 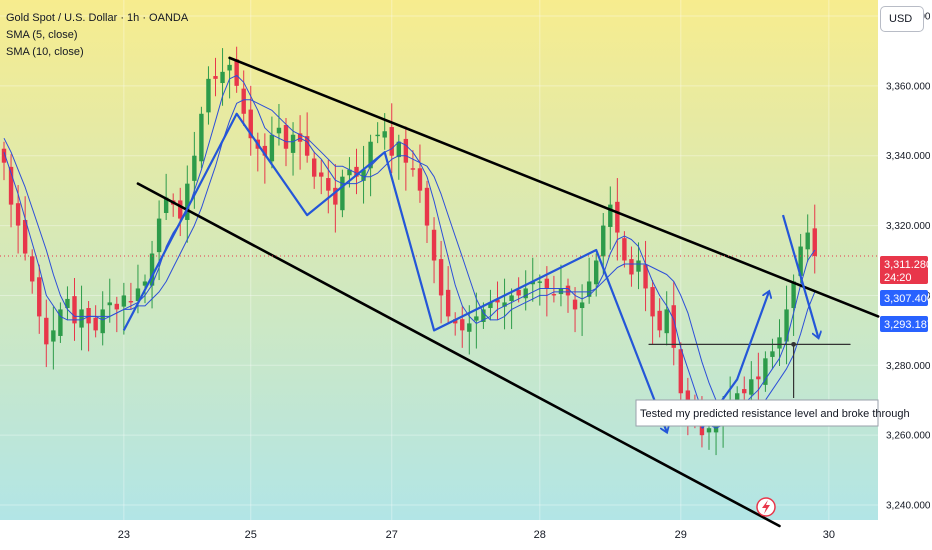 What do you see at coordinates (392, 535) in the screenshot?
I see `x-tick-label: 27` at bounding box center [392, 535].